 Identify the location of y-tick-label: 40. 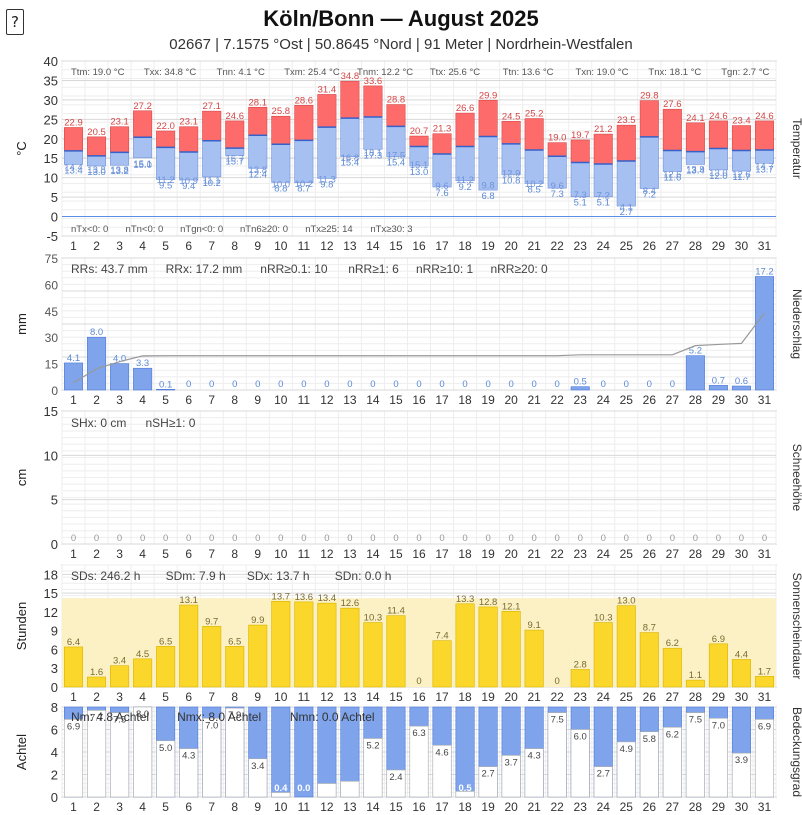
(51, 61).